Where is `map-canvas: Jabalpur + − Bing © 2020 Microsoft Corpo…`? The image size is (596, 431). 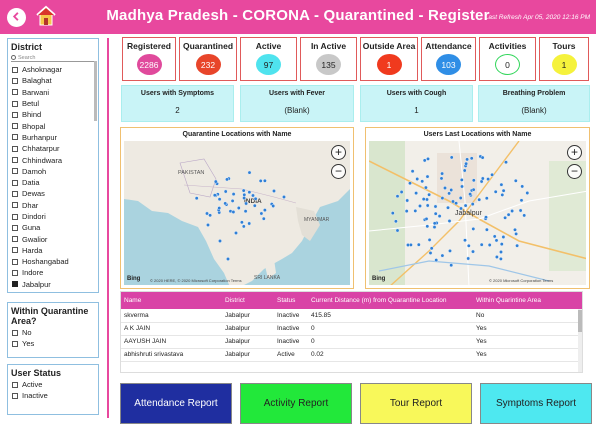
map-canvas: Jabalpur + − Bing © 2020 Microsoft Corpo… is located at coordinates (477, 213).